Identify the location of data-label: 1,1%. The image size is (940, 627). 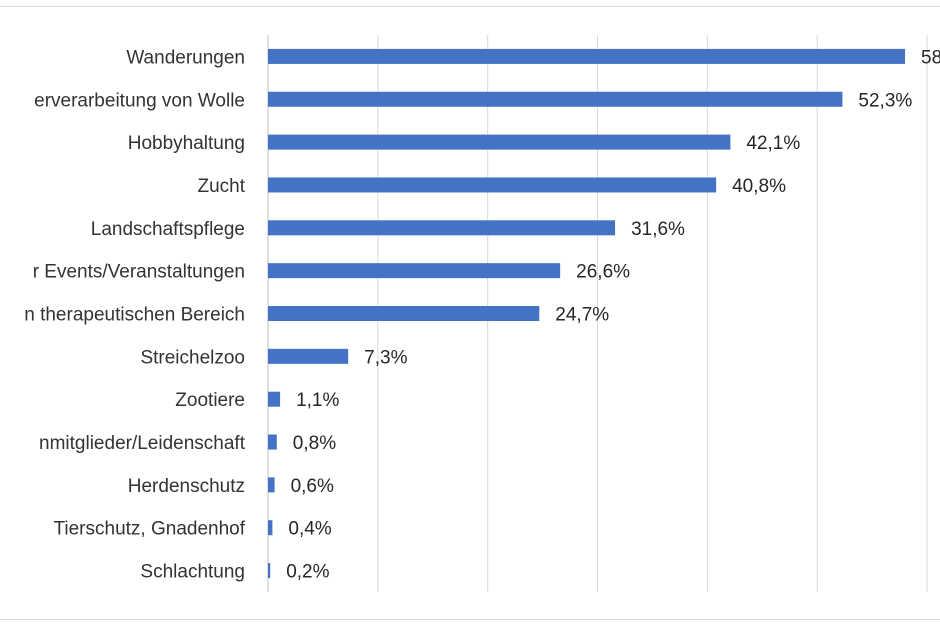
(317, 400).